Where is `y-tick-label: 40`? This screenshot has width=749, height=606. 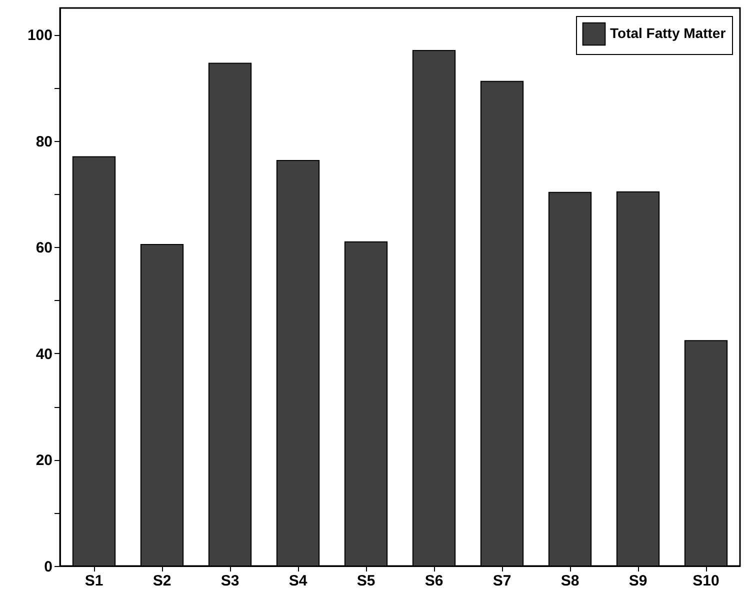
y-tick-label: 40 is located at coordinates (44, 354).